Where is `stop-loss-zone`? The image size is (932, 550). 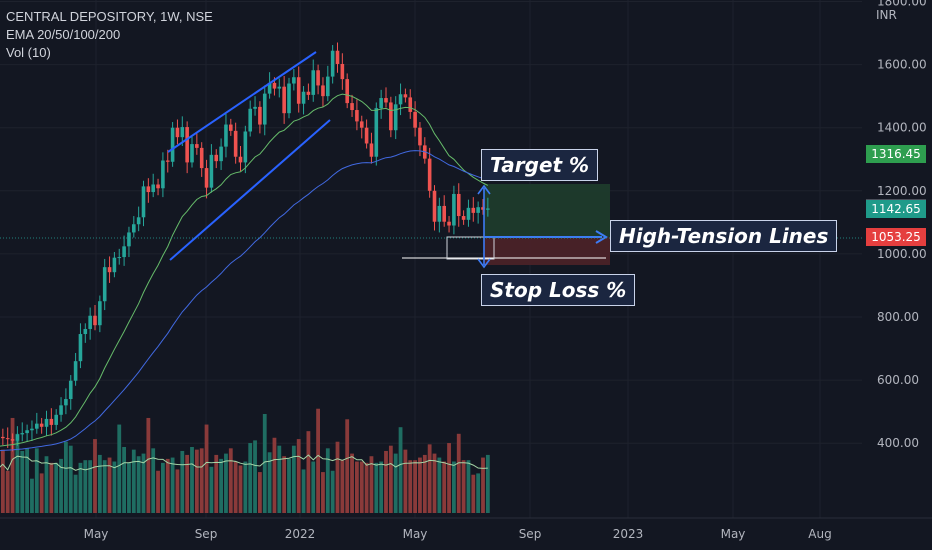
stop-loss-zone is located at coordinates (547, 251).